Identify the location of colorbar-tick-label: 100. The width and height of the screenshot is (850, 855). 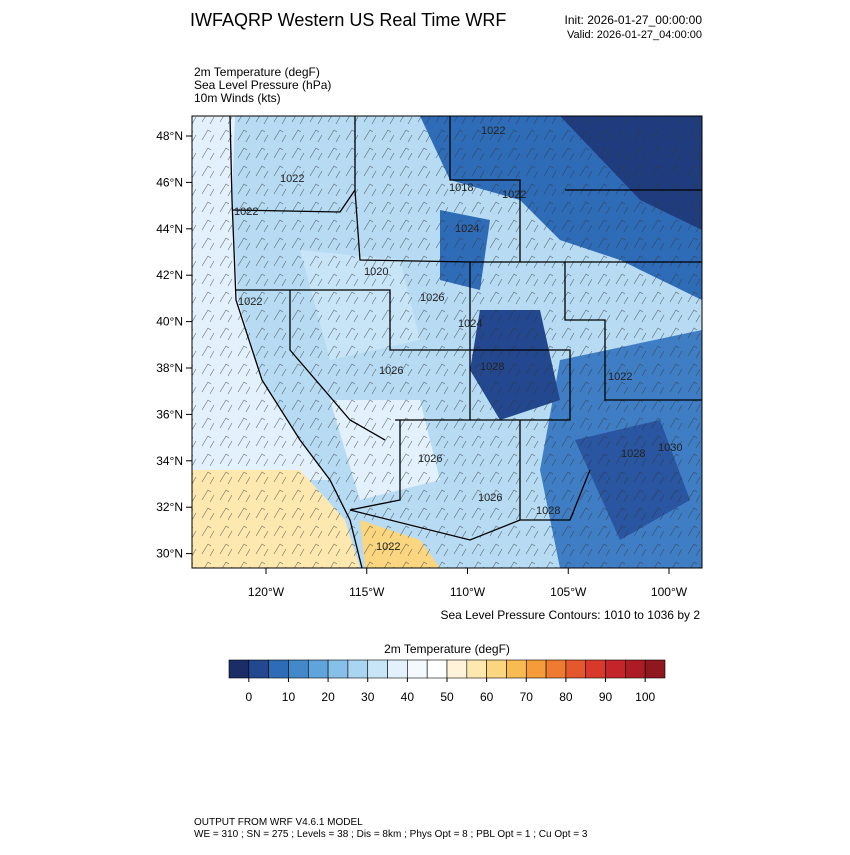
(645, 697).